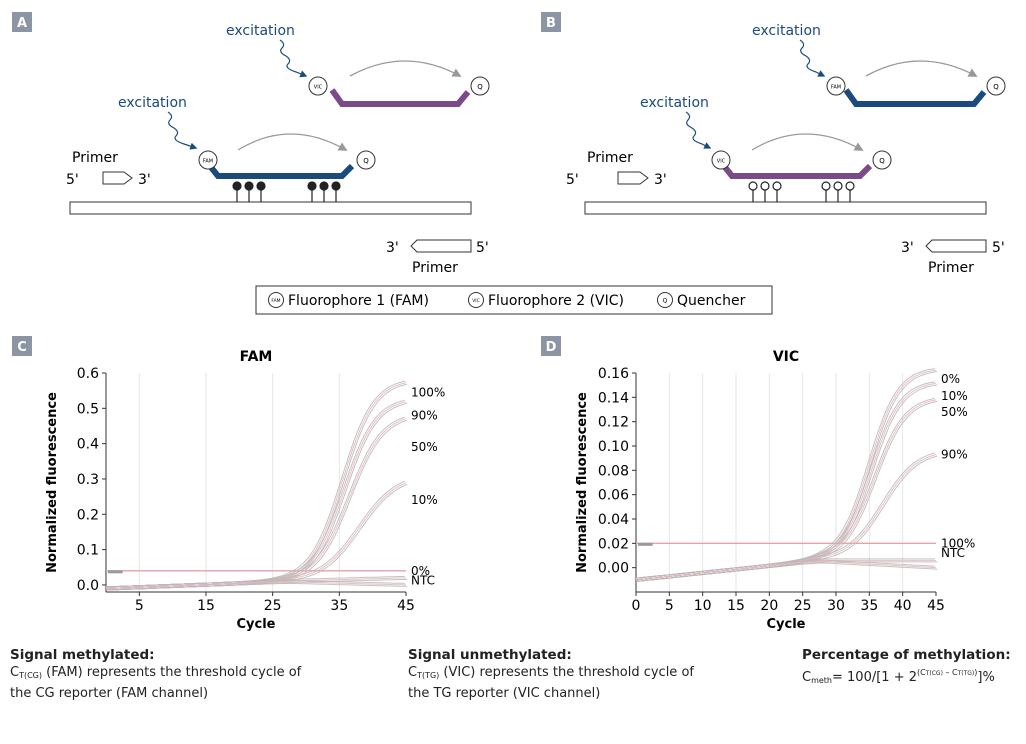  Describe the element at coordinates (476, 301) in the screenshot. I see `legend-vic-symbol-text: VIC` at that location.